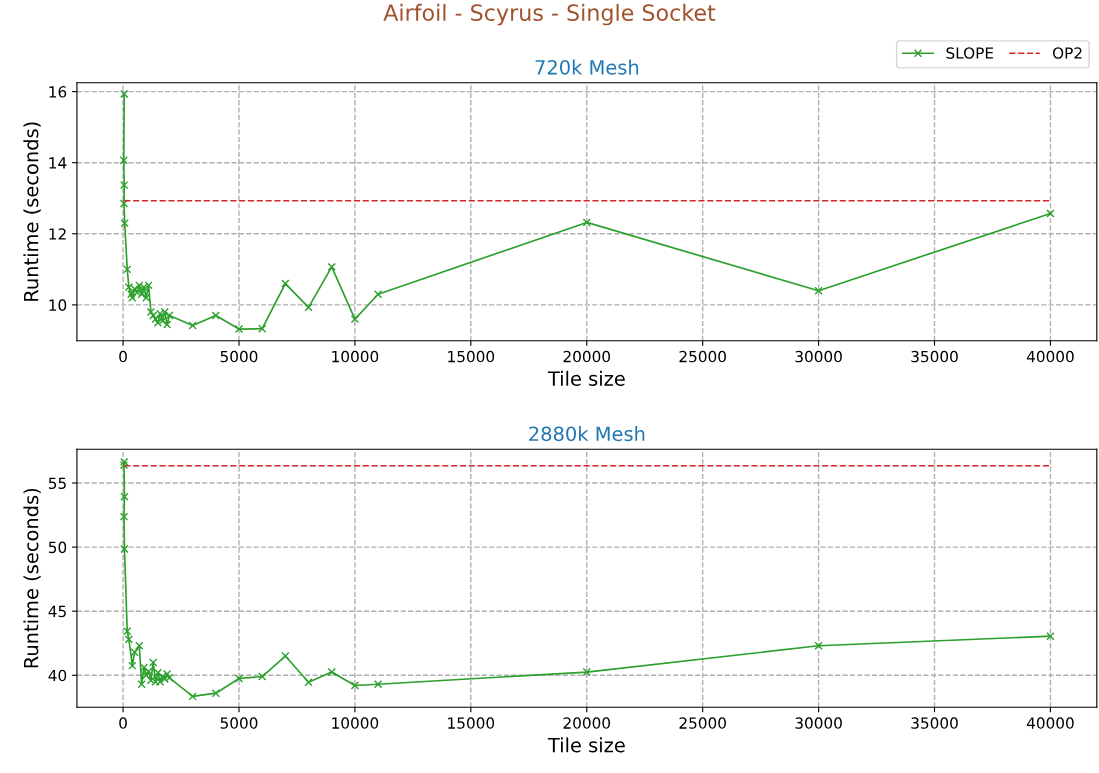  What do you see at coordinates (58, 305) in the screenshot?
I see `y-tick-label: 10` at bounding box center [58, 305].